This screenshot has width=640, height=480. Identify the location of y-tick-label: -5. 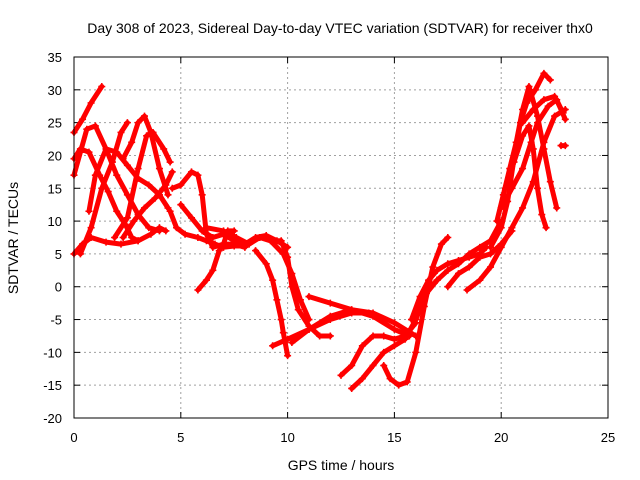
(56, 320).